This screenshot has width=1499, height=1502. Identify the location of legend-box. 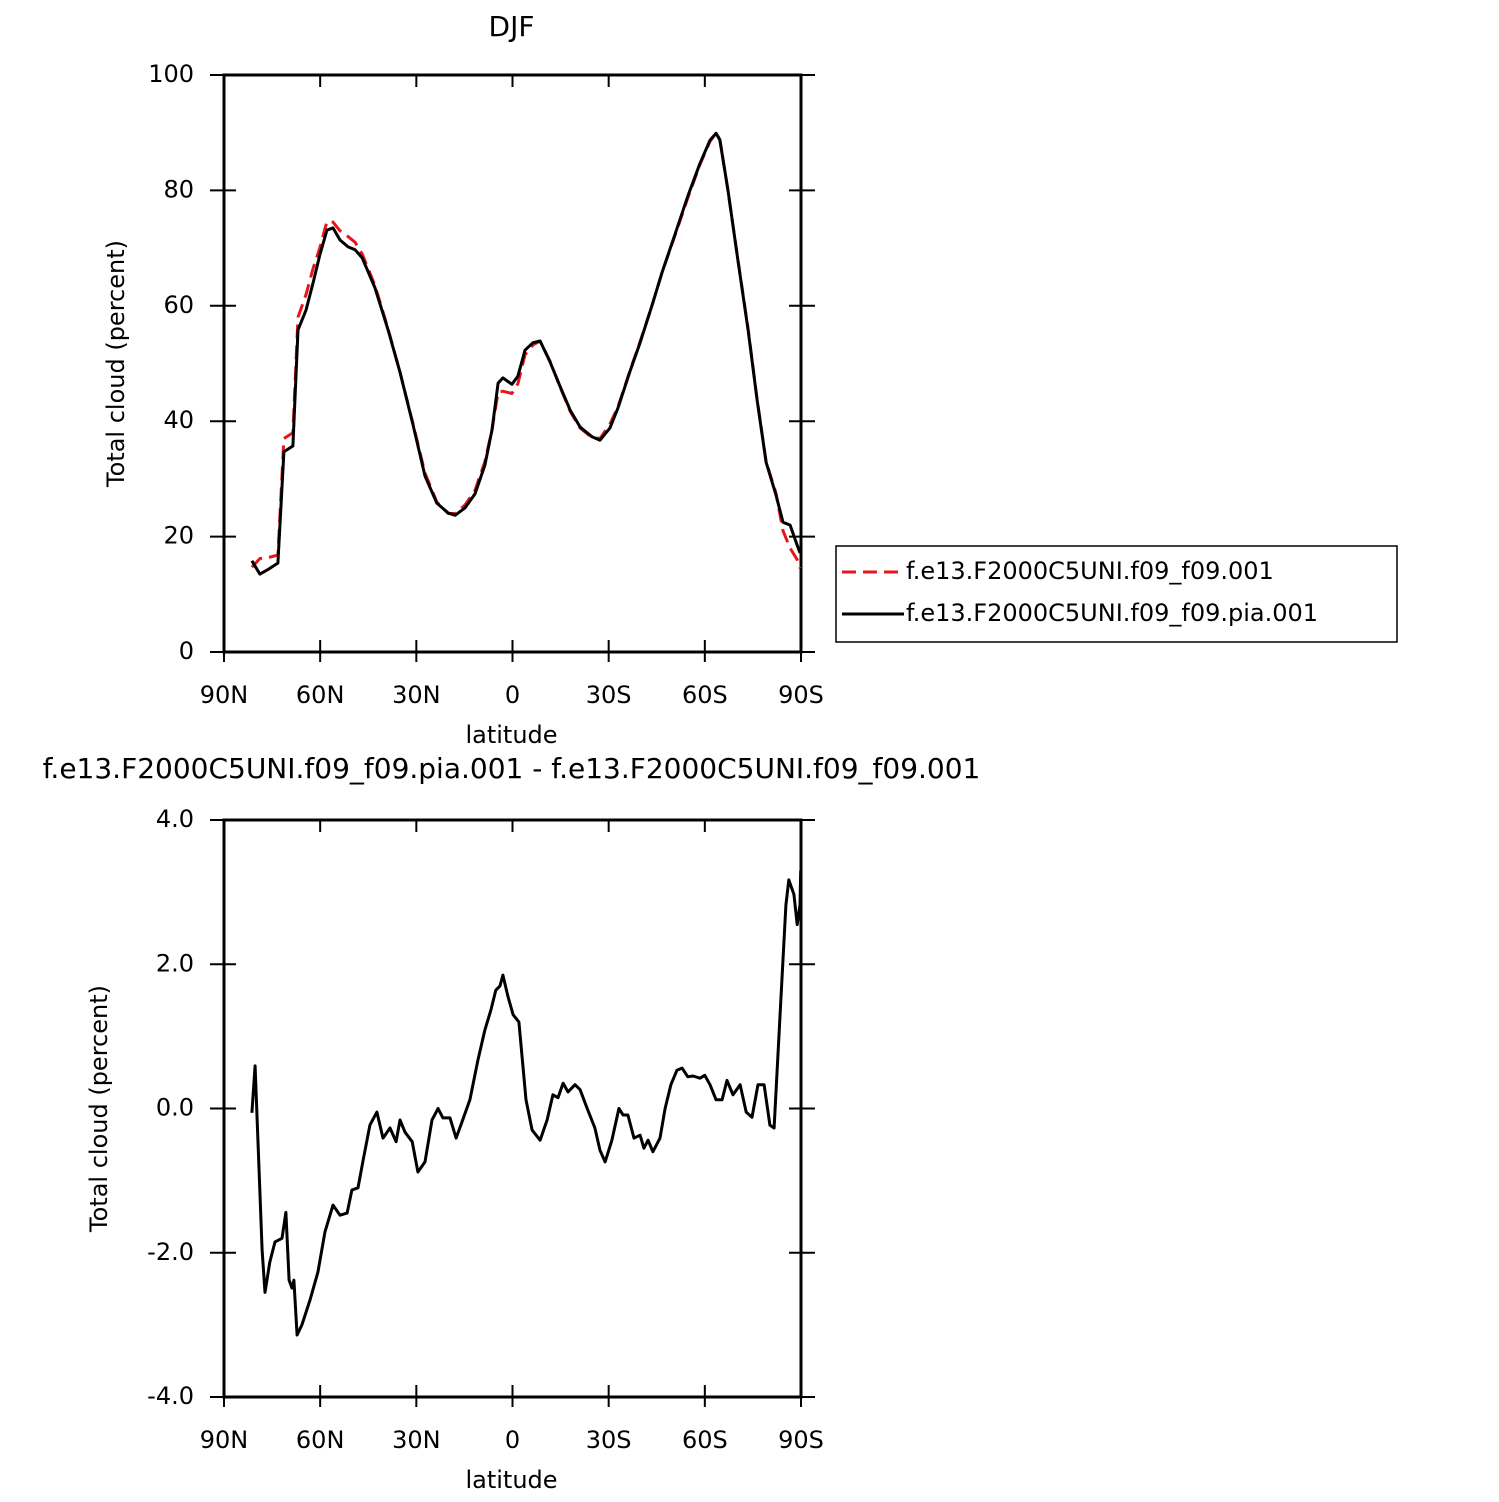
(1116, 594).